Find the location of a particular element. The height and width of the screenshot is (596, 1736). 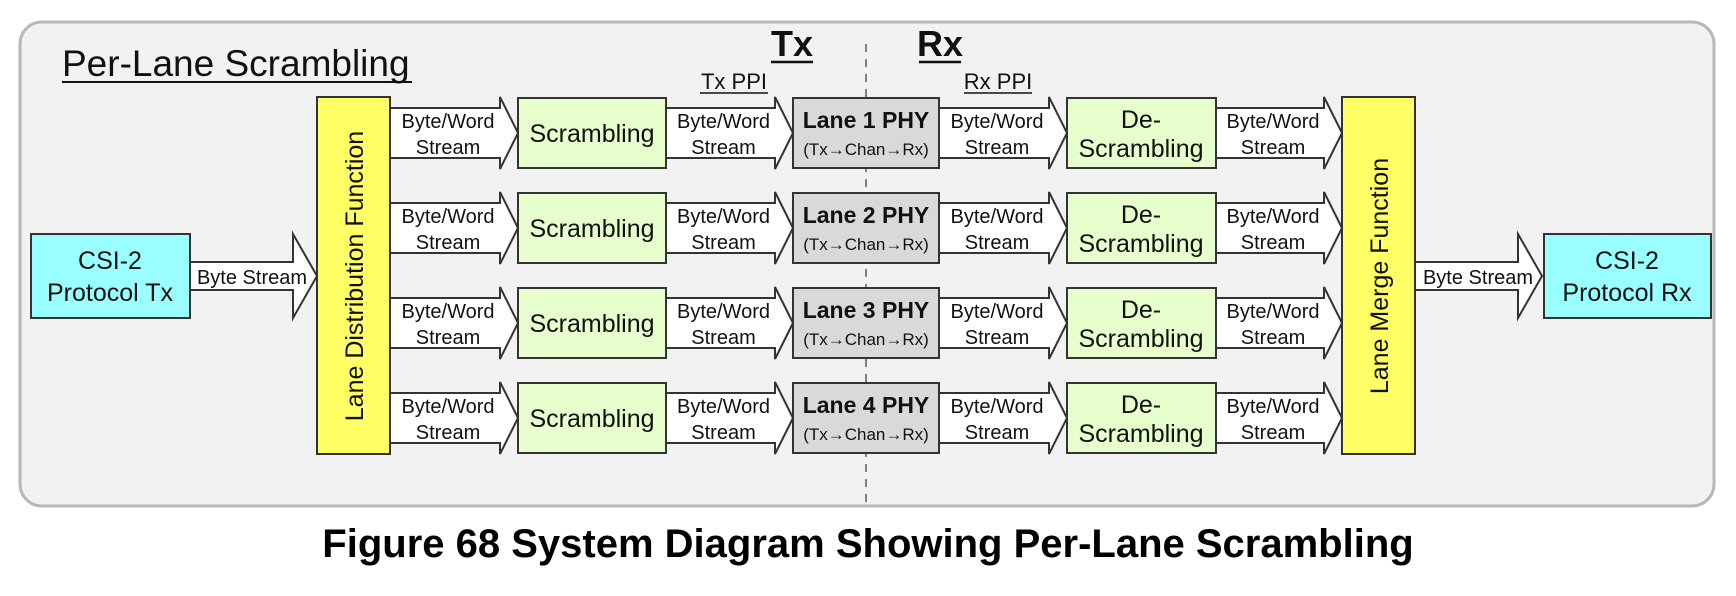

tx-label: Tx is located at coordinates (792, 43).